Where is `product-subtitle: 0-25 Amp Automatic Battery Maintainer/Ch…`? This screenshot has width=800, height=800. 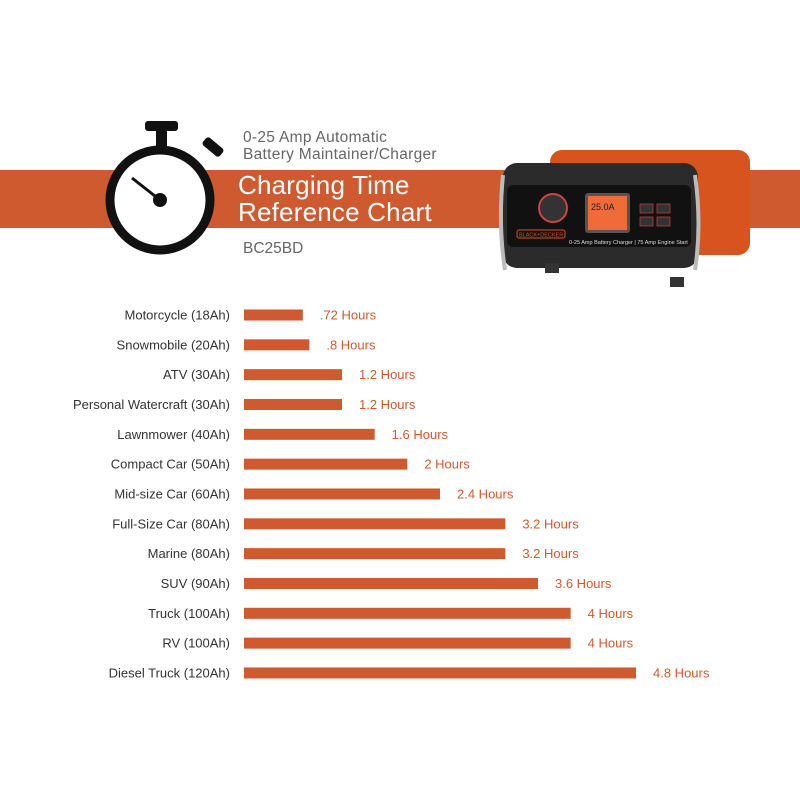 product-subtitle: 0-25 Amp Automatic Battery Maintainer/Ch… is located at coordinates (340, 146).